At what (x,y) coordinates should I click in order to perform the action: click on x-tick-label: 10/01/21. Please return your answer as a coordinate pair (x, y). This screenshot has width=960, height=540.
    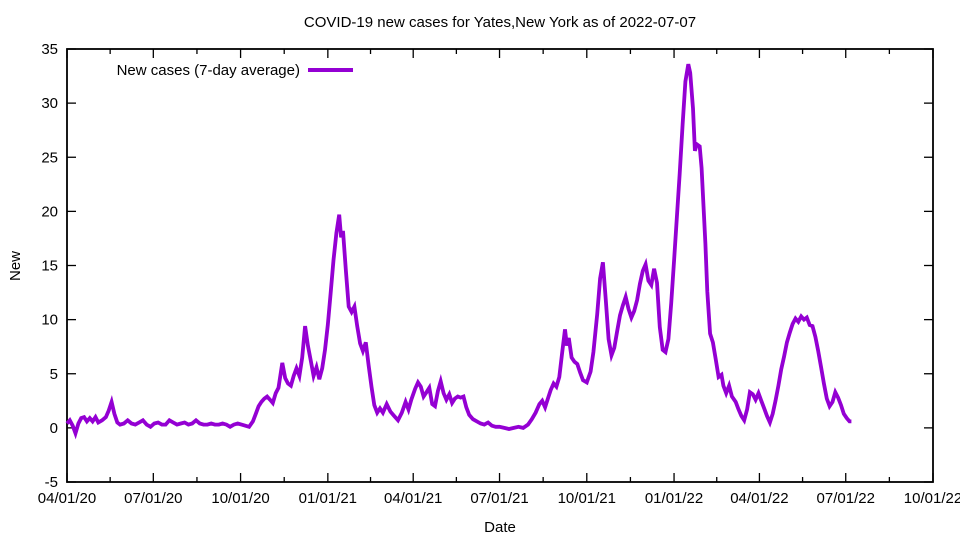
    Looking at the image, I should click on (587, 498).